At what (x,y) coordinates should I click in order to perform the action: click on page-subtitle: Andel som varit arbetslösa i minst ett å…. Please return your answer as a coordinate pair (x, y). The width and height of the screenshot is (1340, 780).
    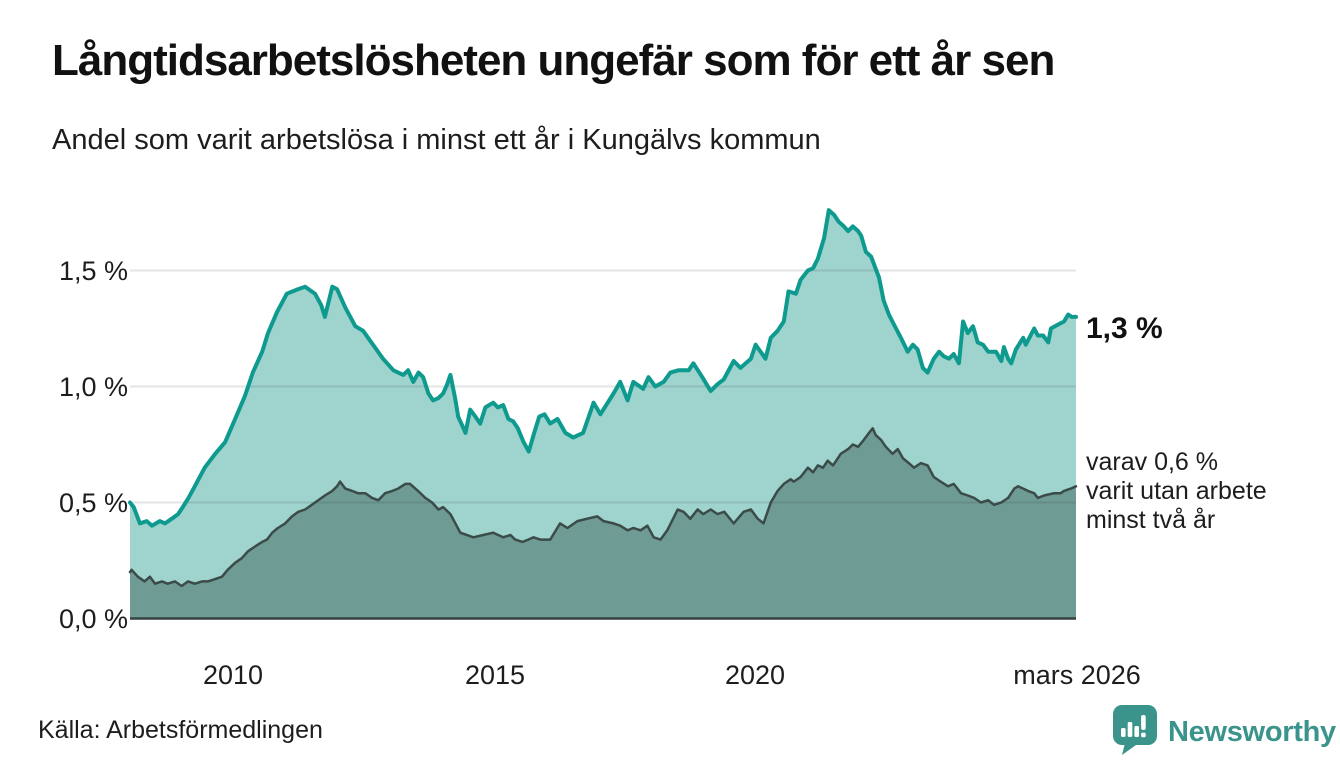
    Looking at the image, I should click on (436, 140).